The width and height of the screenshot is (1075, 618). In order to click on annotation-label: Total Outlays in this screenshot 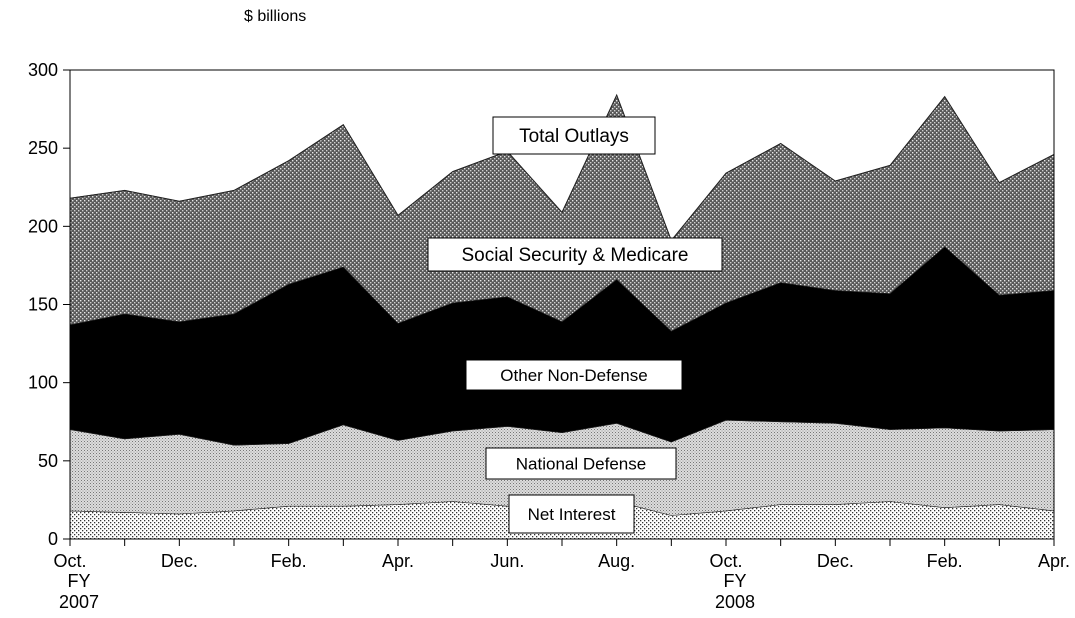, I will do `click(574, 136)`.